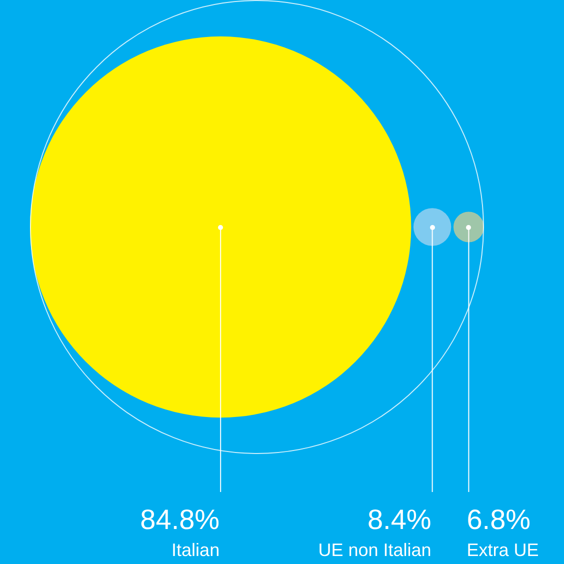  What do you see at coordinates (196, 550) in the screenshot?
I see `category-label: Italian` at bounding box center [196, 550].